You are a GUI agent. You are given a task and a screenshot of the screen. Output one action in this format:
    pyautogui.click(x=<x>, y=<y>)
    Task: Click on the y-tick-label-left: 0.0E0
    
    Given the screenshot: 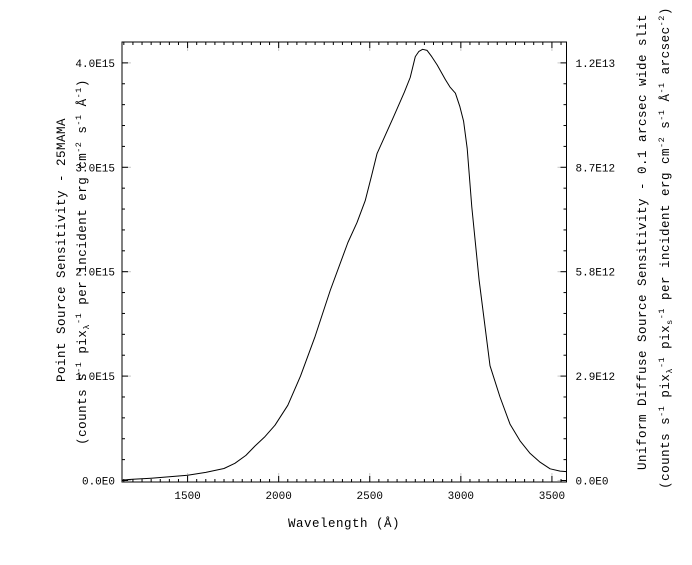 What is the action you would take?
    pyautogui.click(x=98, y=483)
    